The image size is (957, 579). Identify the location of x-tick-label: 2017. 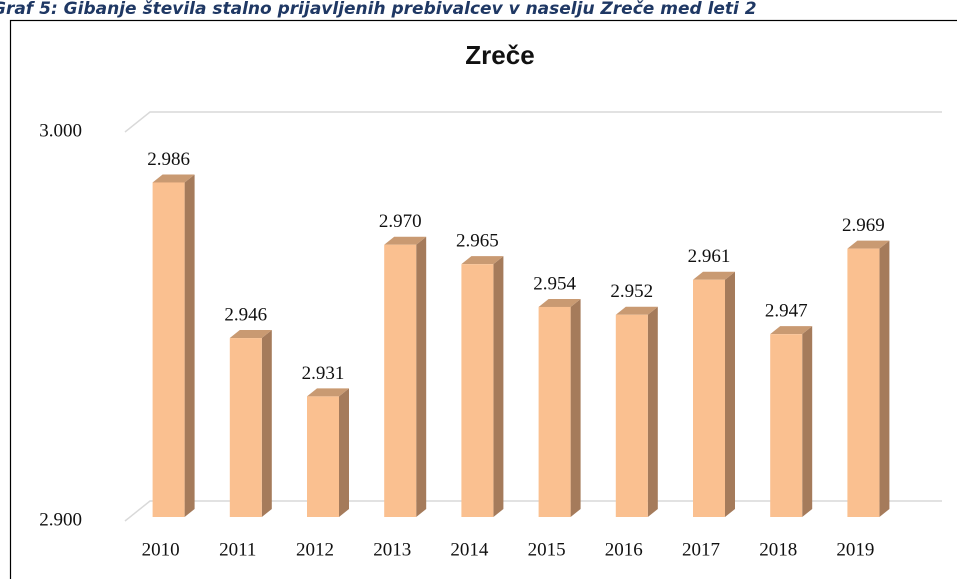
(701, 549).